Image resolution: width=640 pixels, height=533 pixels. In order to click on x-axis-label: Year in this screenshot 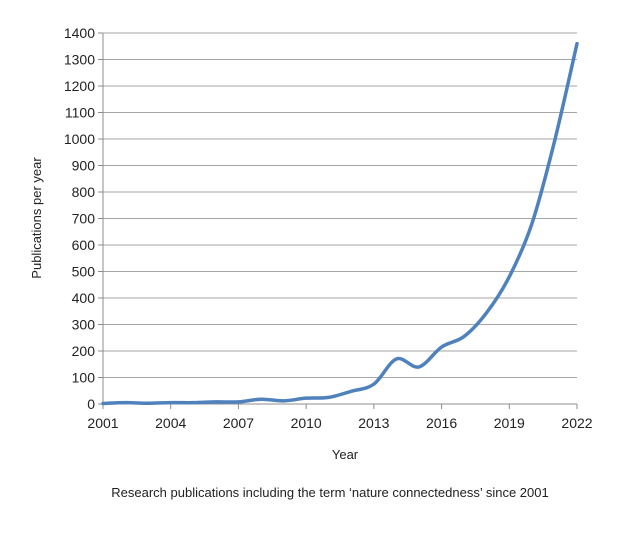, I will do `click(345, 454)`.